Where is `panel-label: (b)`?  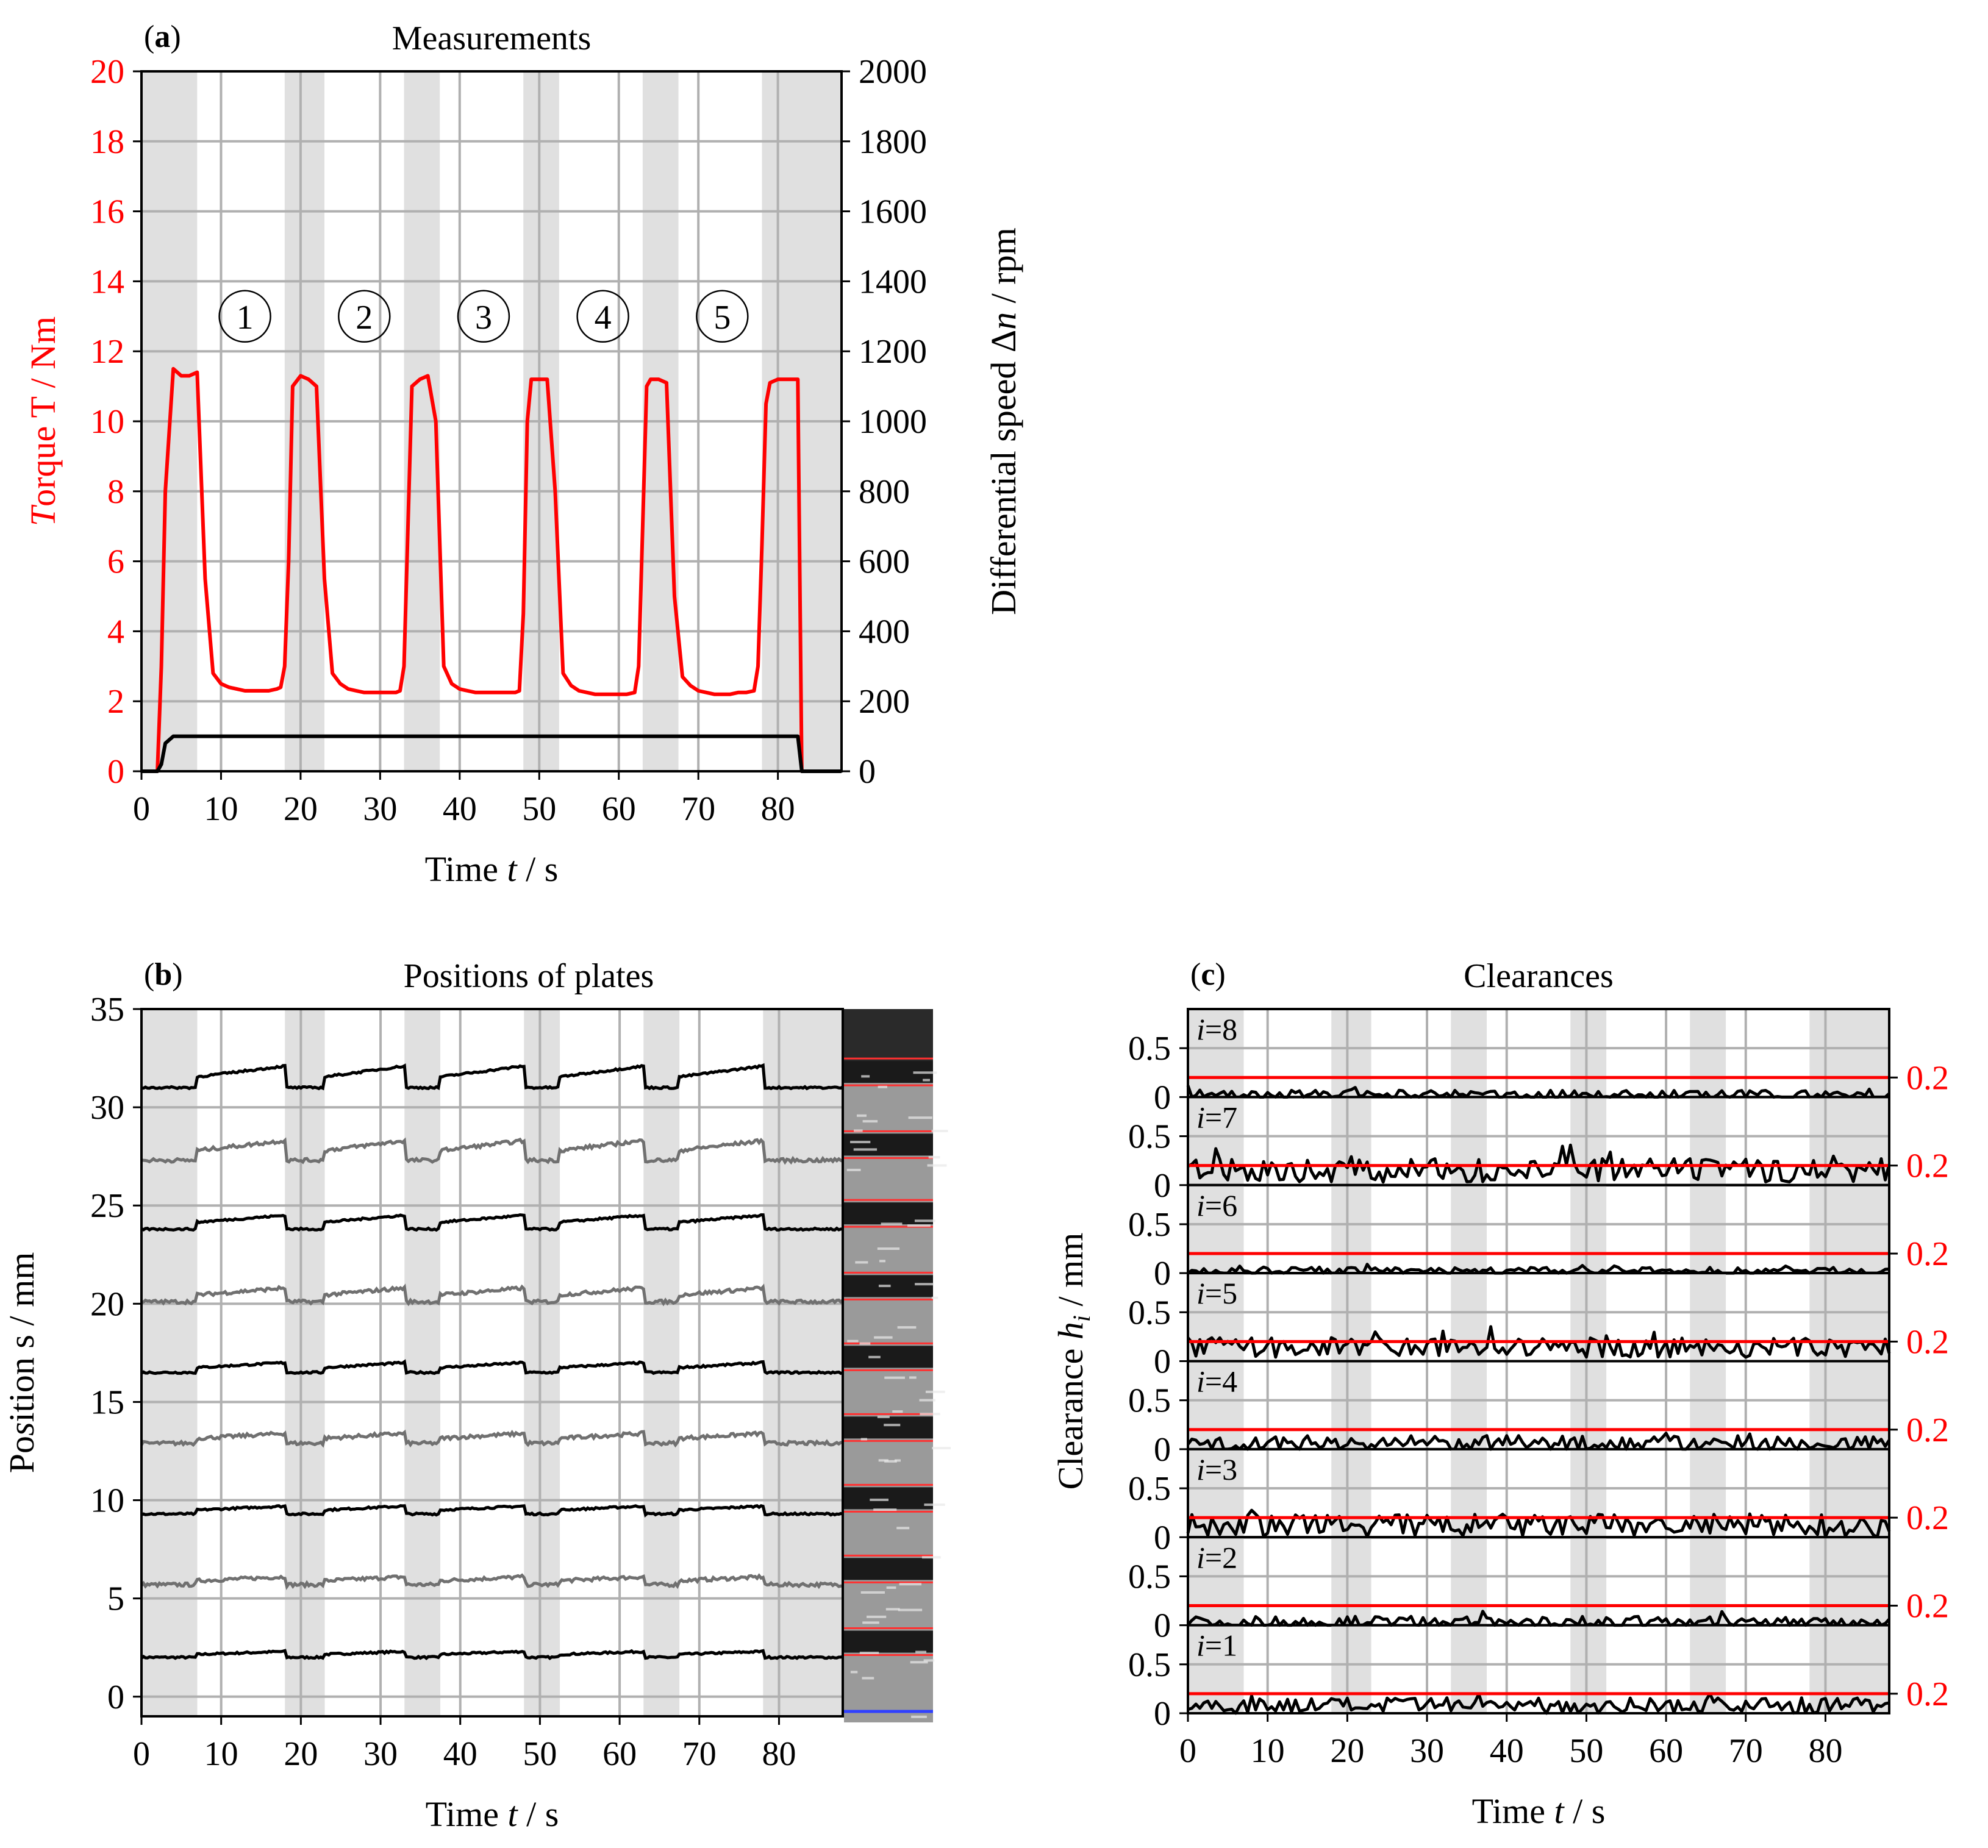 panel-label: (b) is located at coordinates (163, 974).